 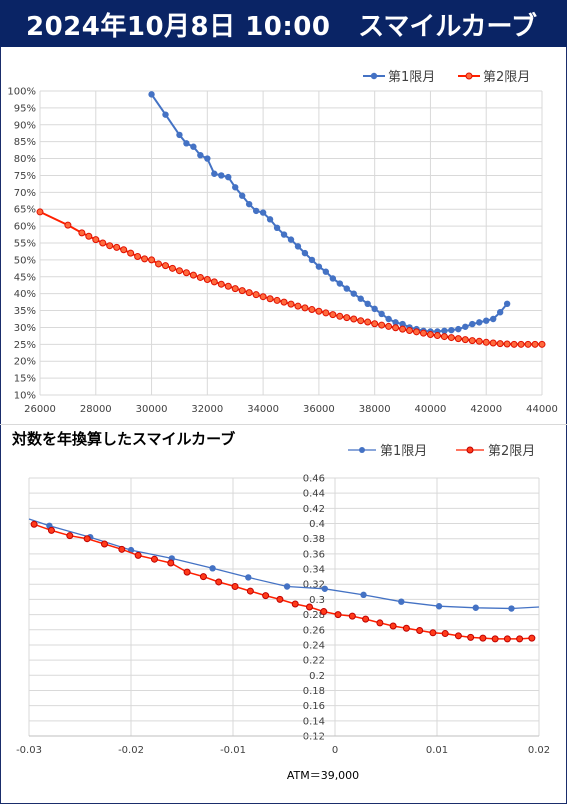 What do you see at coordinates (314, 737) in the screenshot?
I see `y-tick-label: 0.12` at bounding box center [314, 737].